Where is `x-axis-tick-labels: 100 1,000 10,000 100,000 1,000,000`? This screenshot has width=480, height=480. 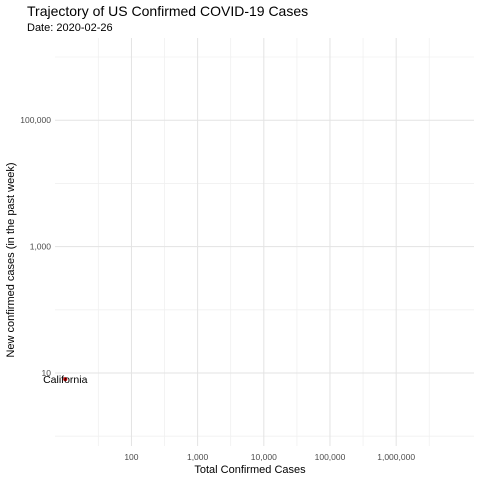 x-axis-tick-labels: 100 1,000 10,000 100,000 1,000,000 is located at coordinates (269, 457).